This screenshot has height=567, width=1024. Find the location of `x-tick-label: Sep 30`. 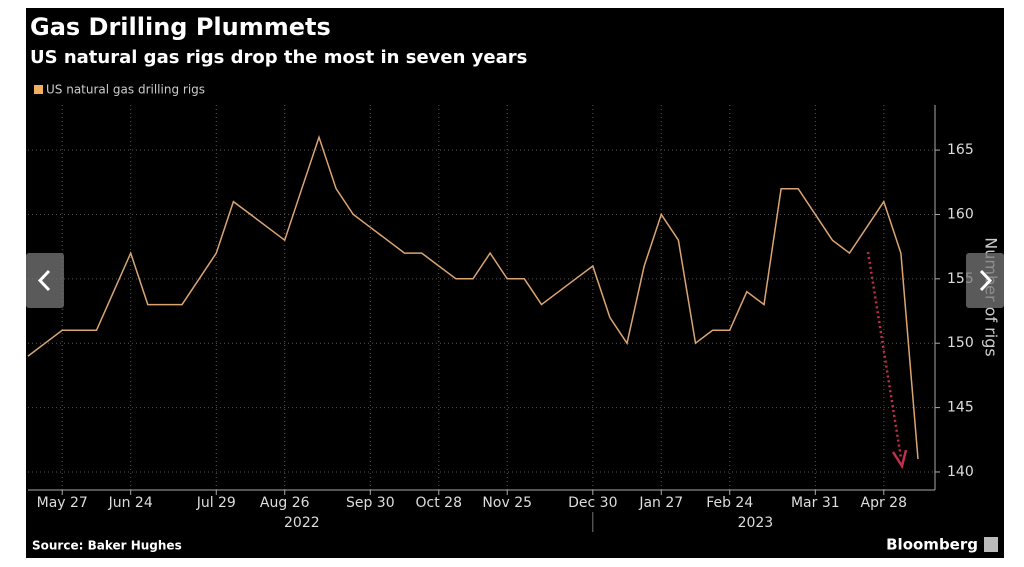

x-tick-label: Sep 30 is located at coordinates (370, 503).